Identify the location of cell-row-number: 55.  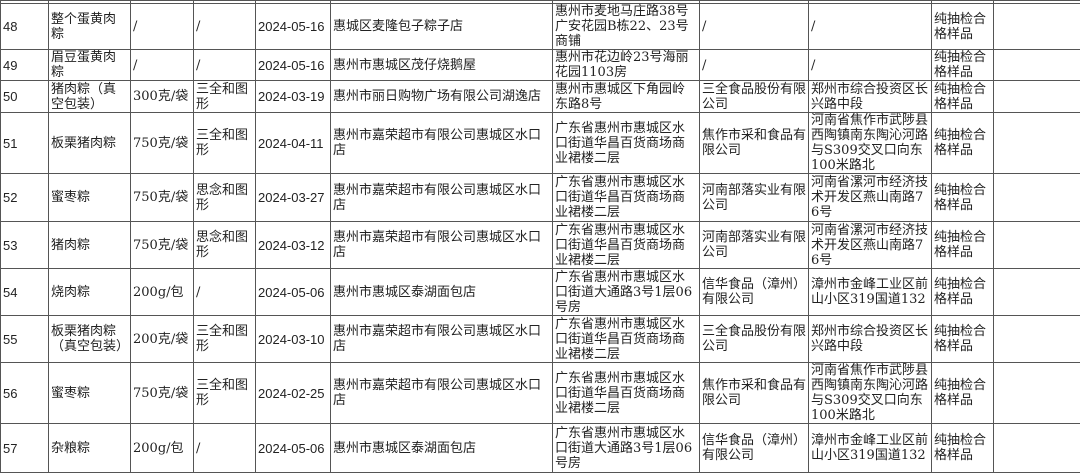
(24, 339).